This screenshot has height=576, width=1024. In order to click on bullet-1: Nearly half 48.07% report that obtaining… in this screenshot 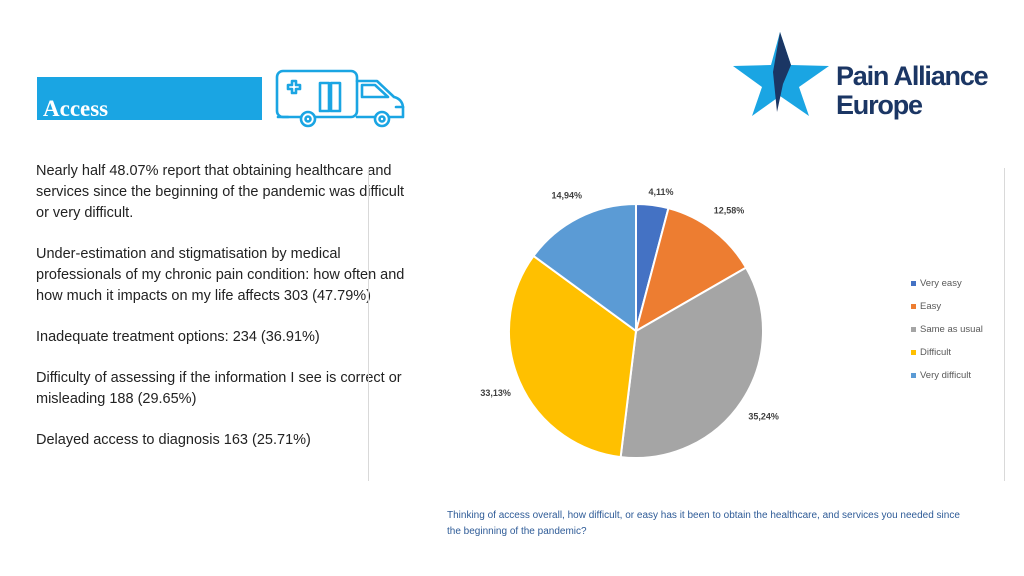, I will do `click(220, 192)`.